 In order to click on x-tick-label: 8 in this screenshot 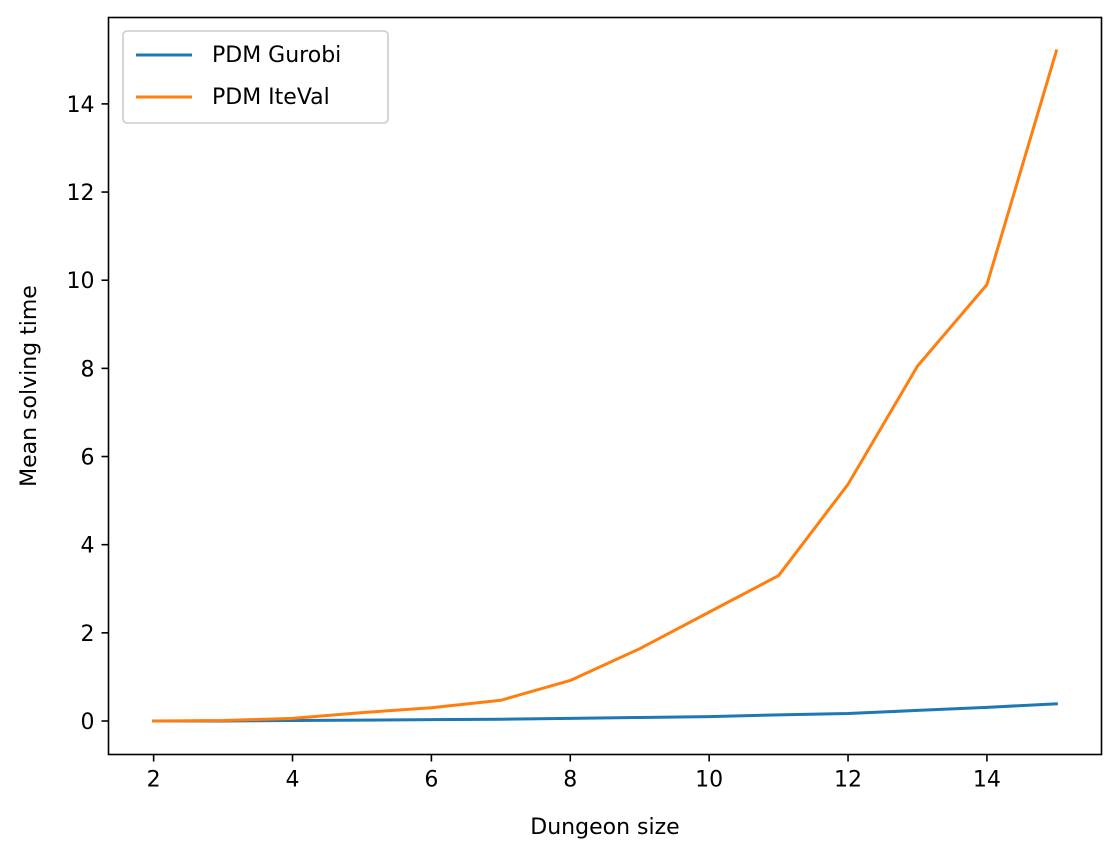, I will do `click(570, 780)`.